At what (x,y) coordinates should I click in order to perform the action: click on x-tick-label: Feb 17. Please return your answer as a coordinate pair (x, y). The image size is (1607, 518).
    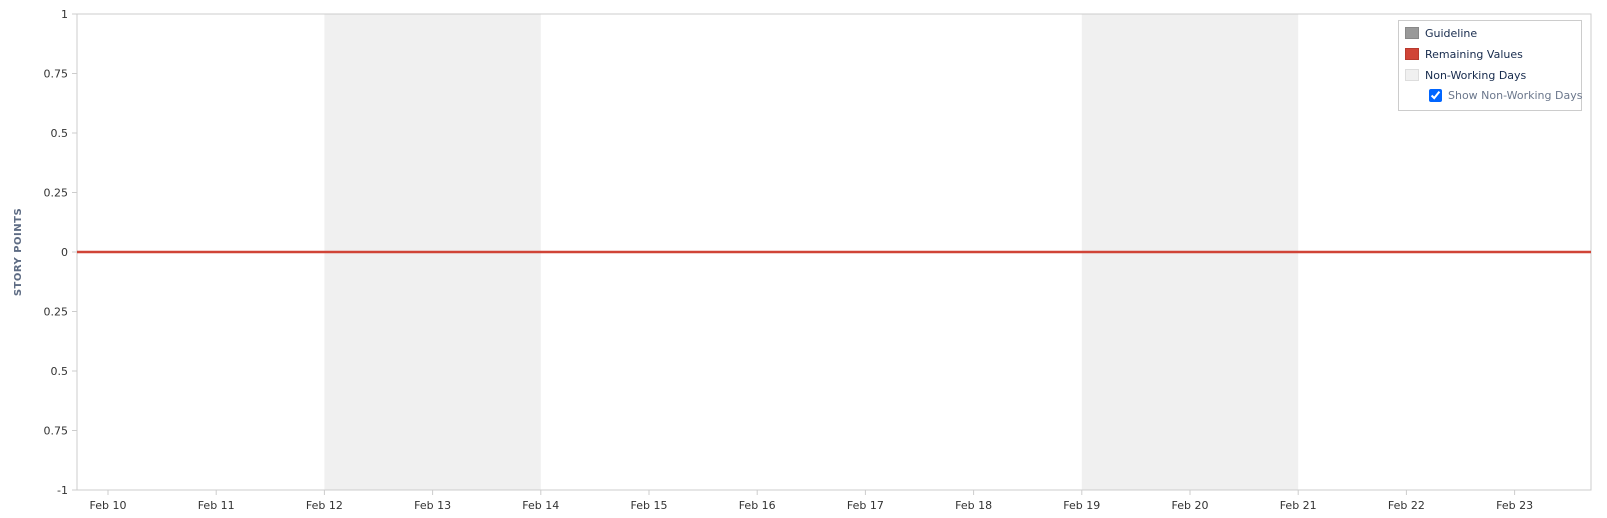
    Looking at the image, I should click on (865, 505).